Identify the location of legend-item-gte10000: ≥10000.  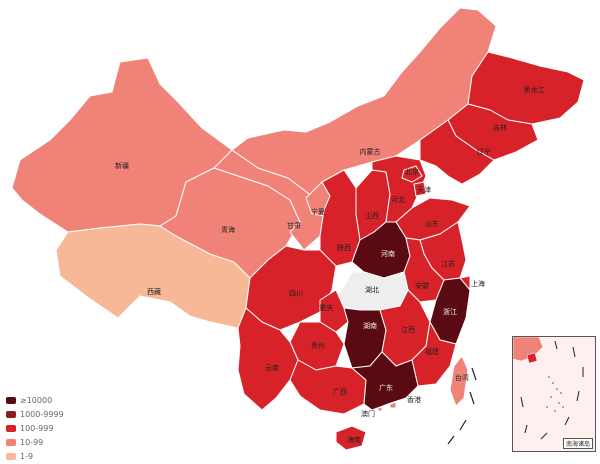
(35, 400).